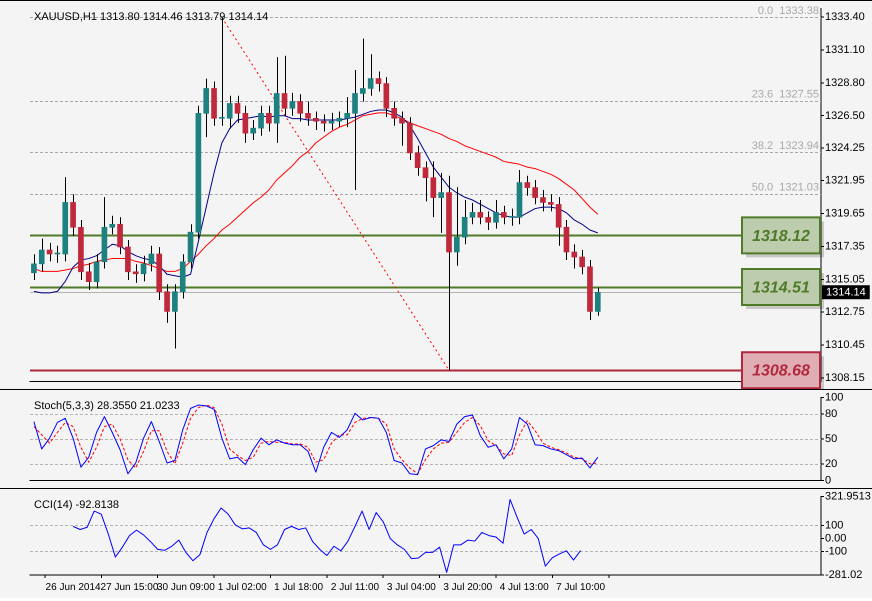 The image size is (872, 601). I want to click on chart-title: XAUUSD,H1 1313.80 1314.46 1313.79 1314.14, so click(151, 17).